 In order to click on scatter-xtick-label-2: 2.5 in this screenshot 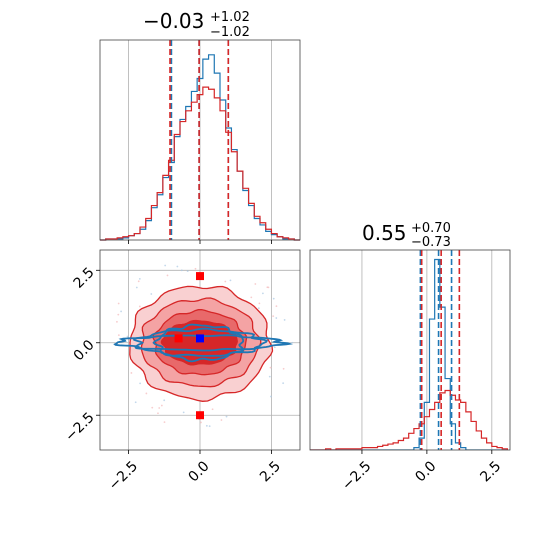, I will do `click(270, 471)`.